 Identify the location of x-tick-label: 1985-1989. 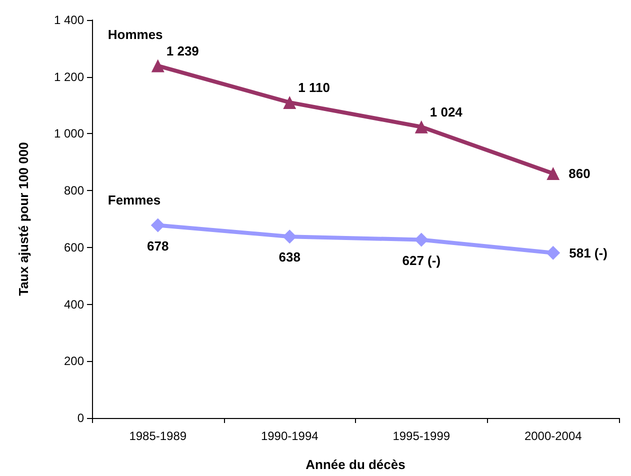
(158, 436).